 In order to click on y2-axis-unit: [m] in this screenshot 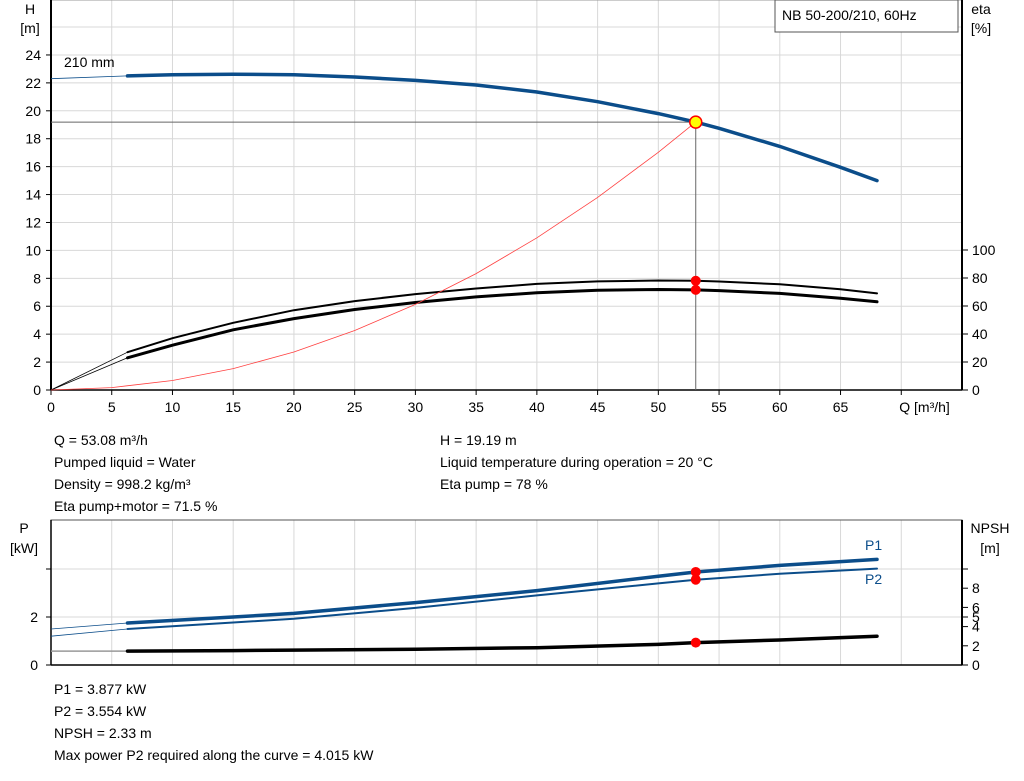, I will do `click(989, 548)`.